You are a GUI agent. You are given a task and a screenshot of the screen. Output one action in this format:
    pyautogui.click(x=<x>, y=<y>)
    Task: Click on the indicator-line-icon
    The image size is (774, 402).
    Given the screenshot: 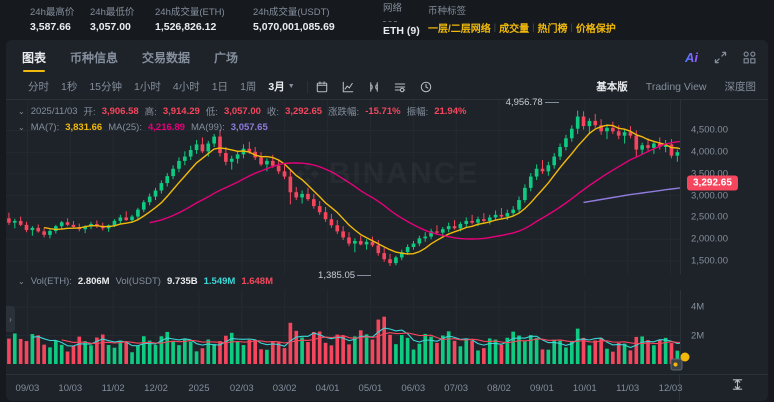 What is the action you would take?
    pyautogui.click(x=348, y=87)
    